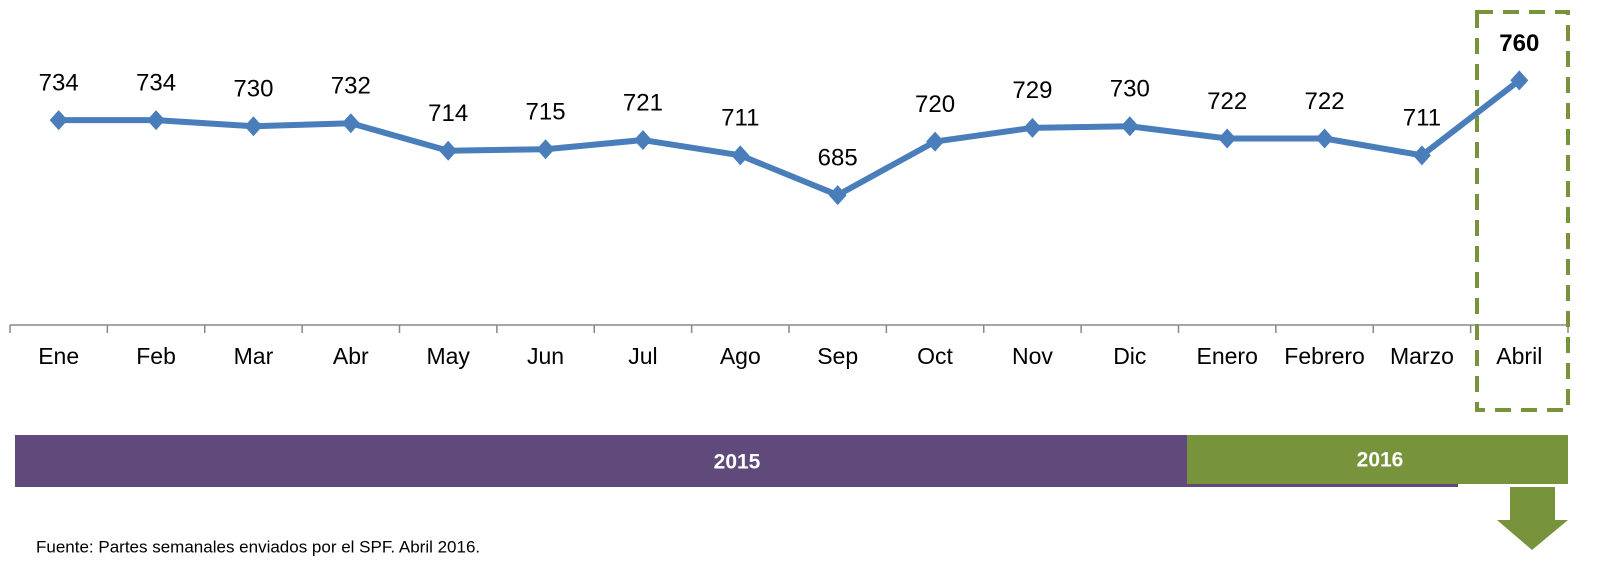 The width and height of the screenshot is (1600, 562). Describe the element at coordinates (838, 157) in the screenshot. I see `data-label: 685` at that location.